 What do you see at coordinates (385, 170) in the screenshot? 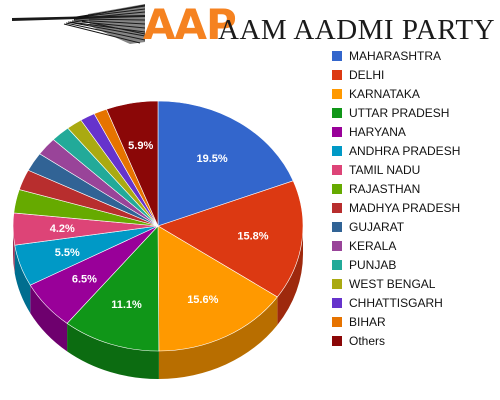
I see `legend-label: TAMIL NADU` at bounding box center [385, 170].